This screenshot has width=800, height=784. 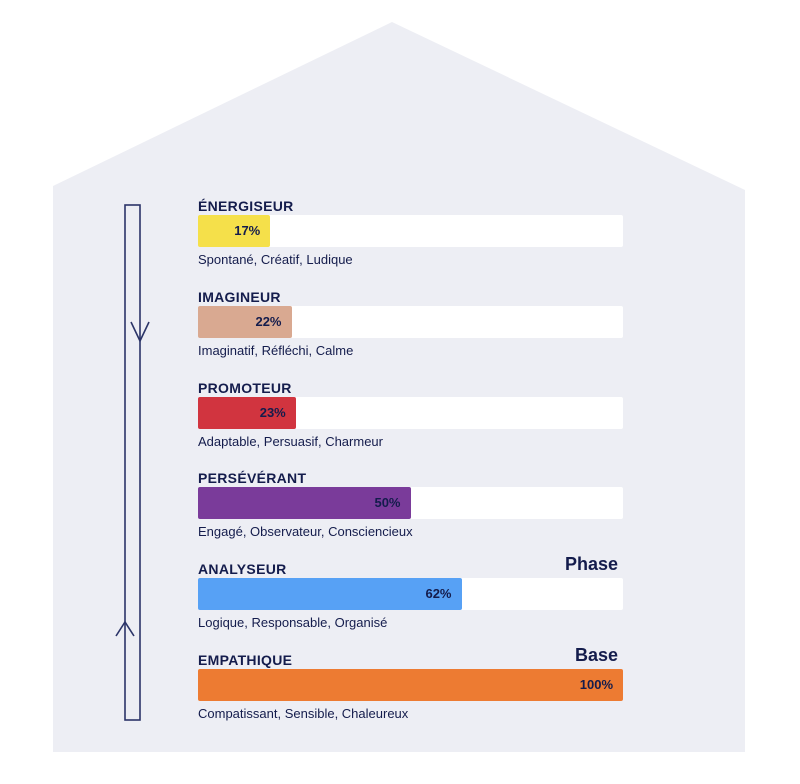 I want to click on category-label: ANALYSEUR, so click(x=242, y=569).